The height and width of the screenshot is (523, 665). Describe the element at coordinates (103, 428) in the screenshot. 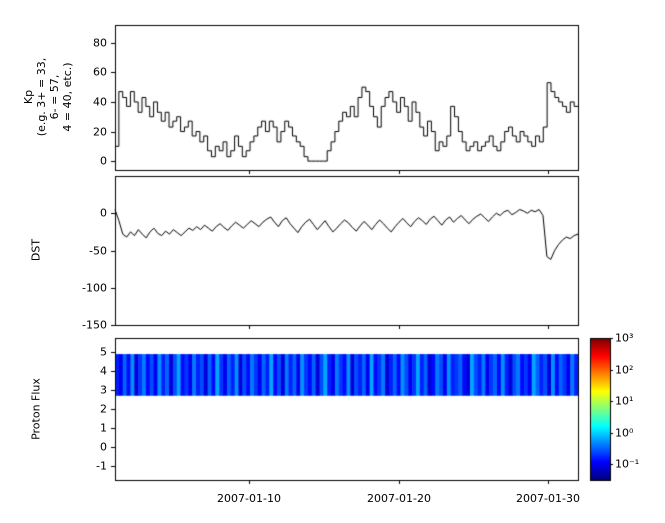

I see `proton-ytick-label: 1` at that location.